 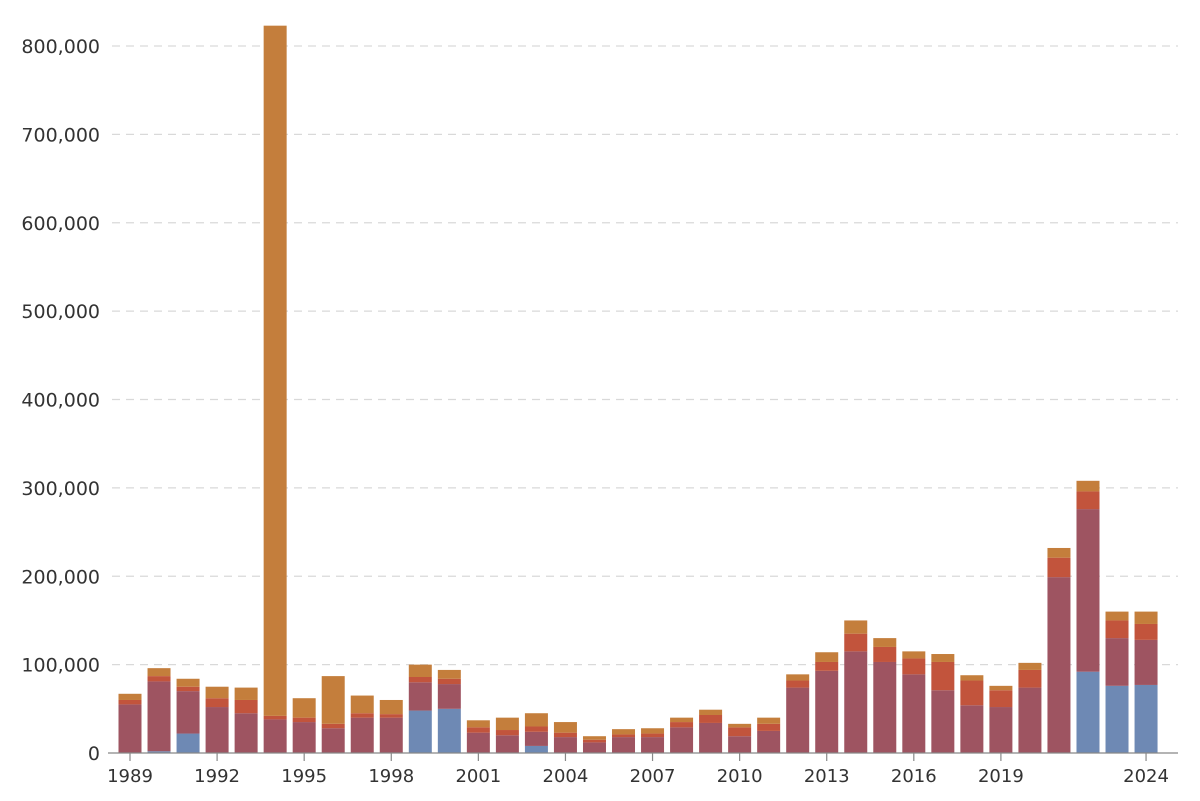 What do you see at coordinates (914, 776) in the screenshot?
I see `x-tick-label: 2016` at bounding box center [914, 776].